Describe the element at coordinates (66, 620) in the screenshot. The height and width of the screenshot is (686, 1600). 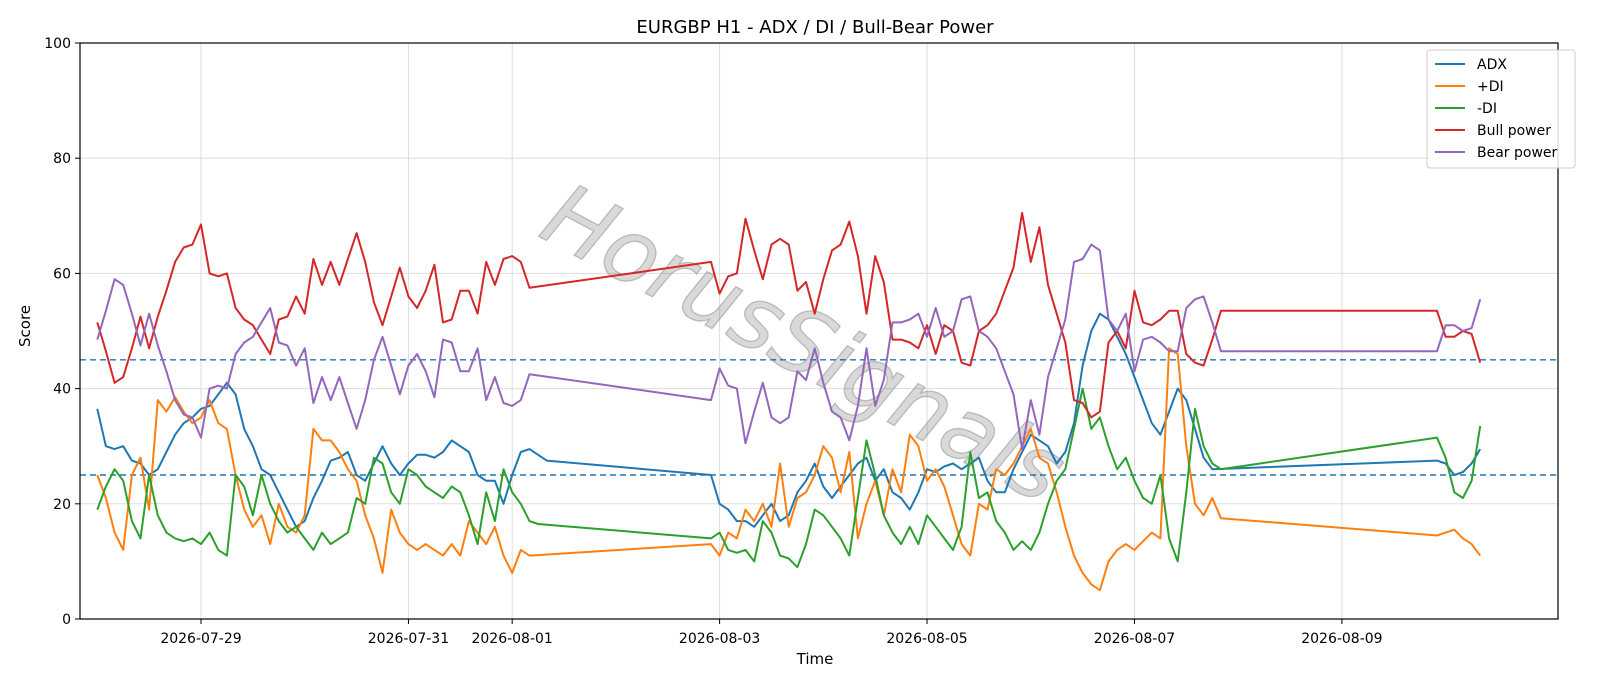
I see `y-tick-label: 0` at that location.